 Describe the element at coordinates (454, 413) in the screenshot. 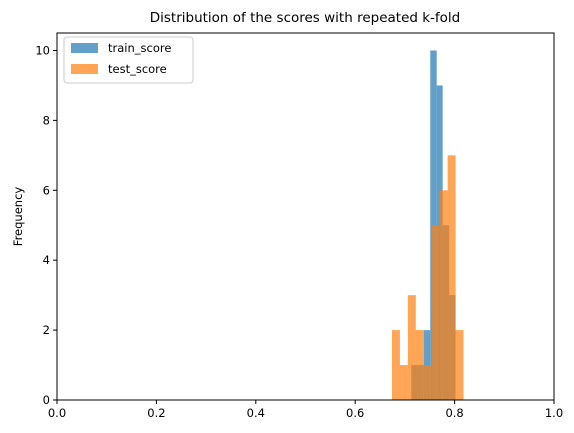

I see `x-tick-label: 0.8` at that location.